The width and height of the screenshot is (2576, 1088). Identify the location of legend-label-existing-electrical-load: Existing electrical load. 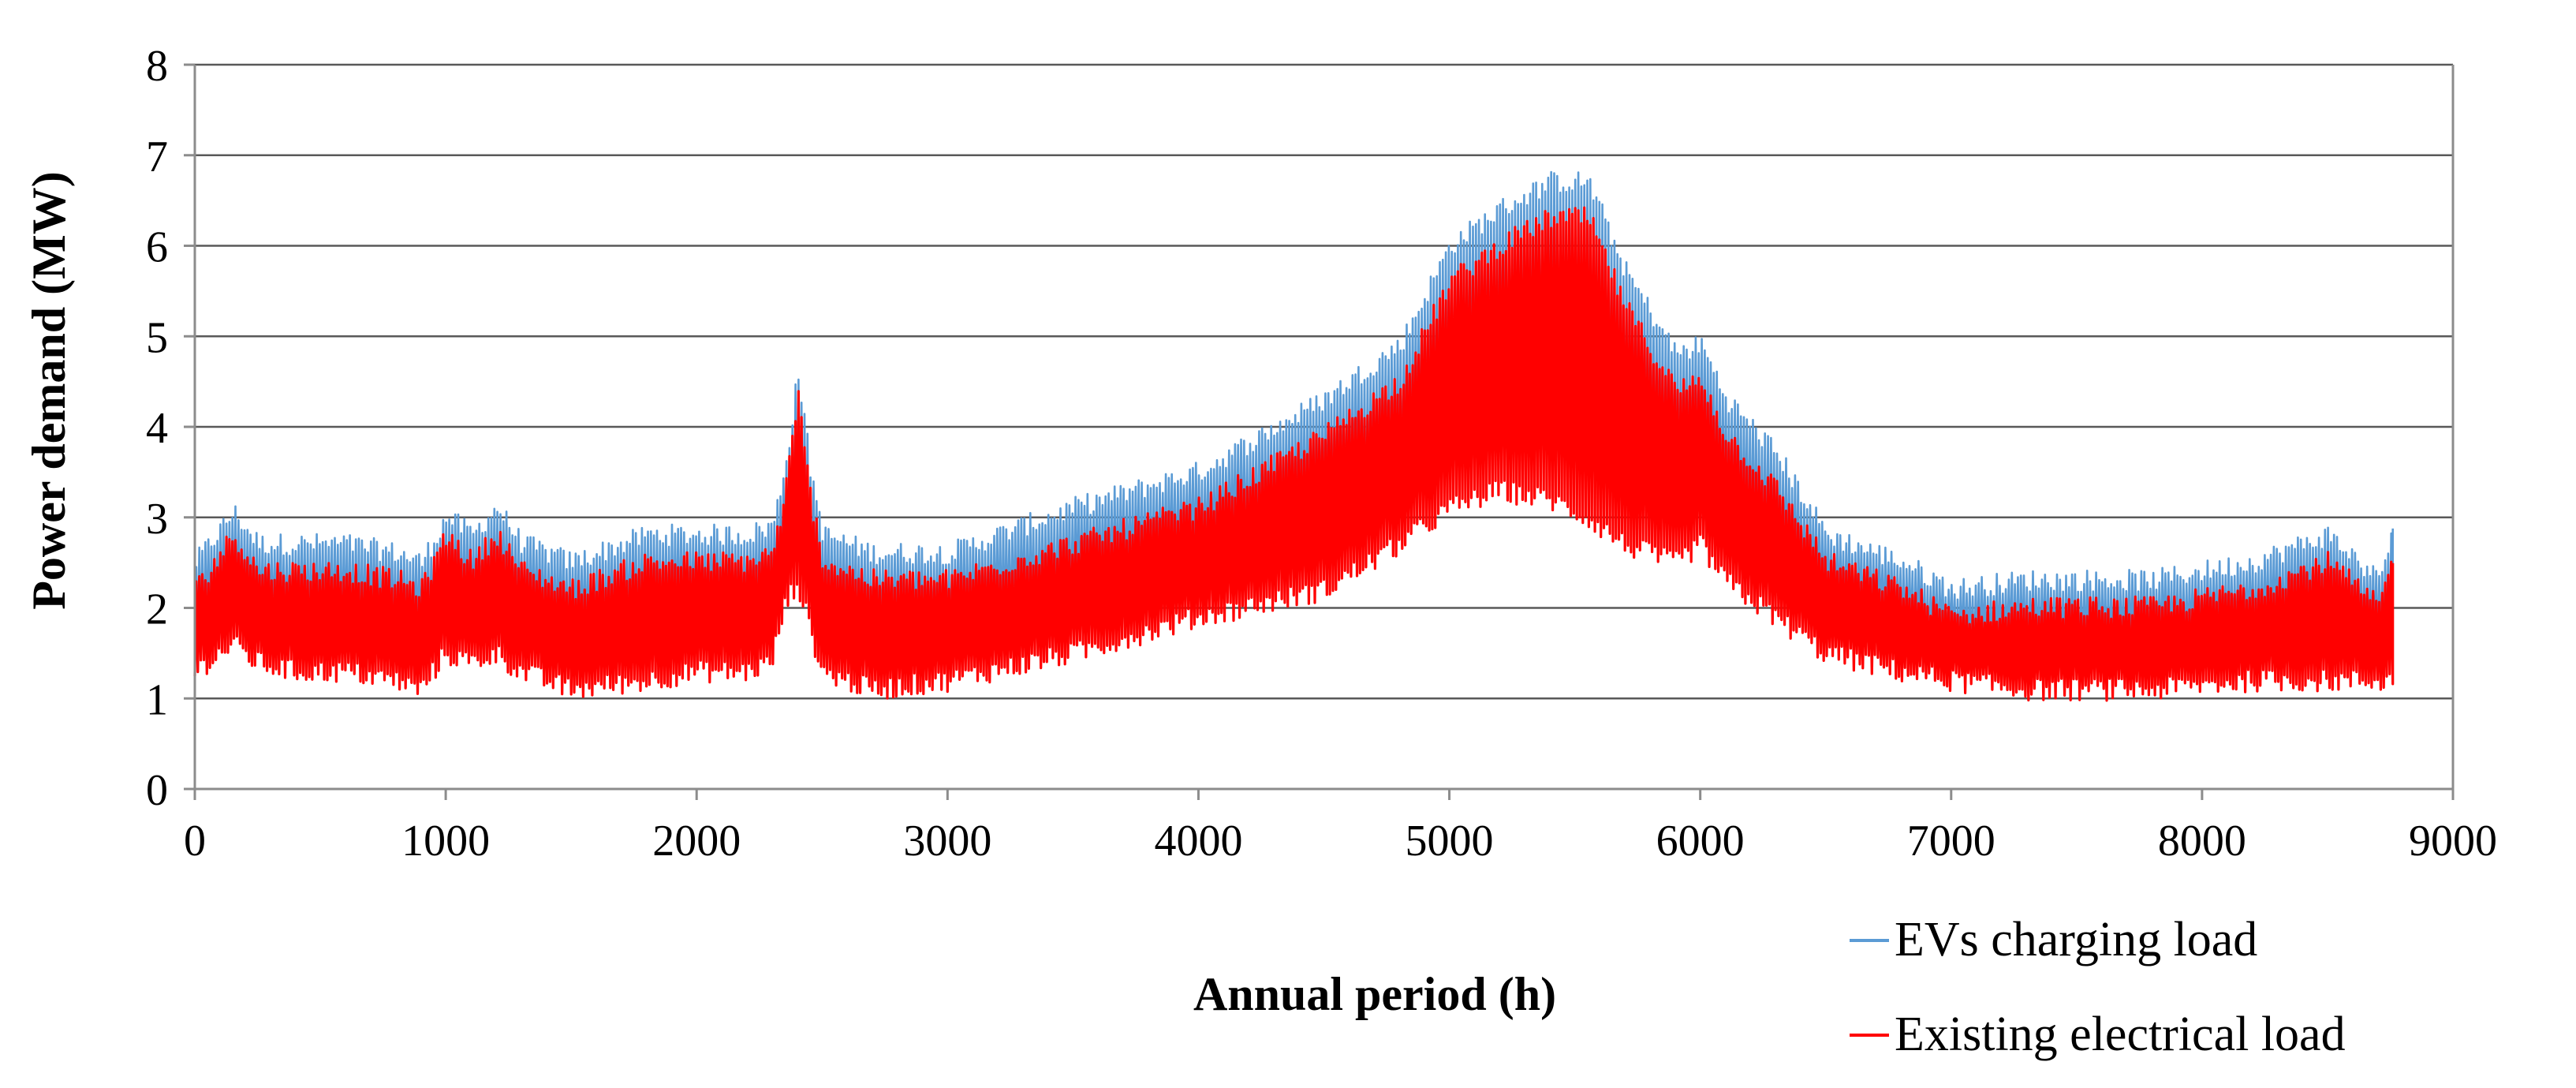
(2120, 1035).